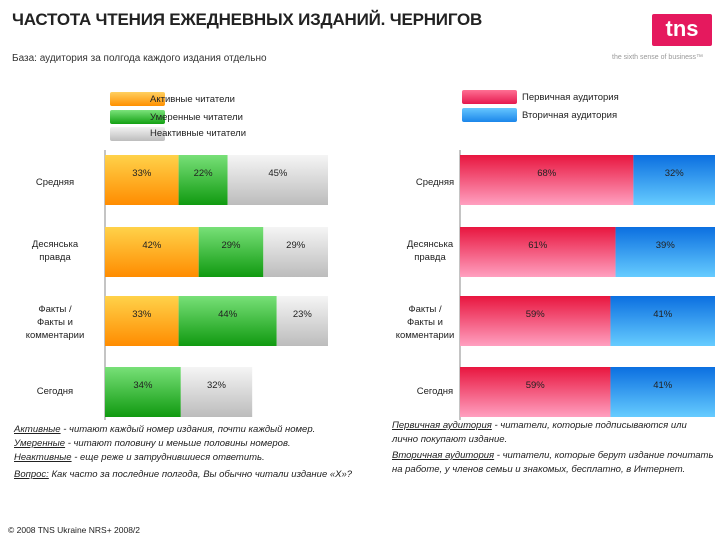  What do you see at coordinates (137, 134) in the screenshot?
I see `legend-swatch-inactive` at bounding box center [137, 134].